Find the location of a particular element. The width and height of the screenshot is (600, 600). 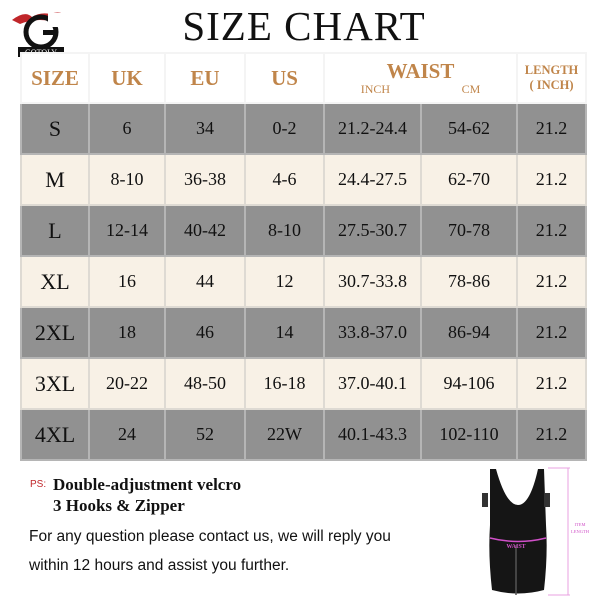

waist-cm-label: CM is located at coordinates (471, 88).